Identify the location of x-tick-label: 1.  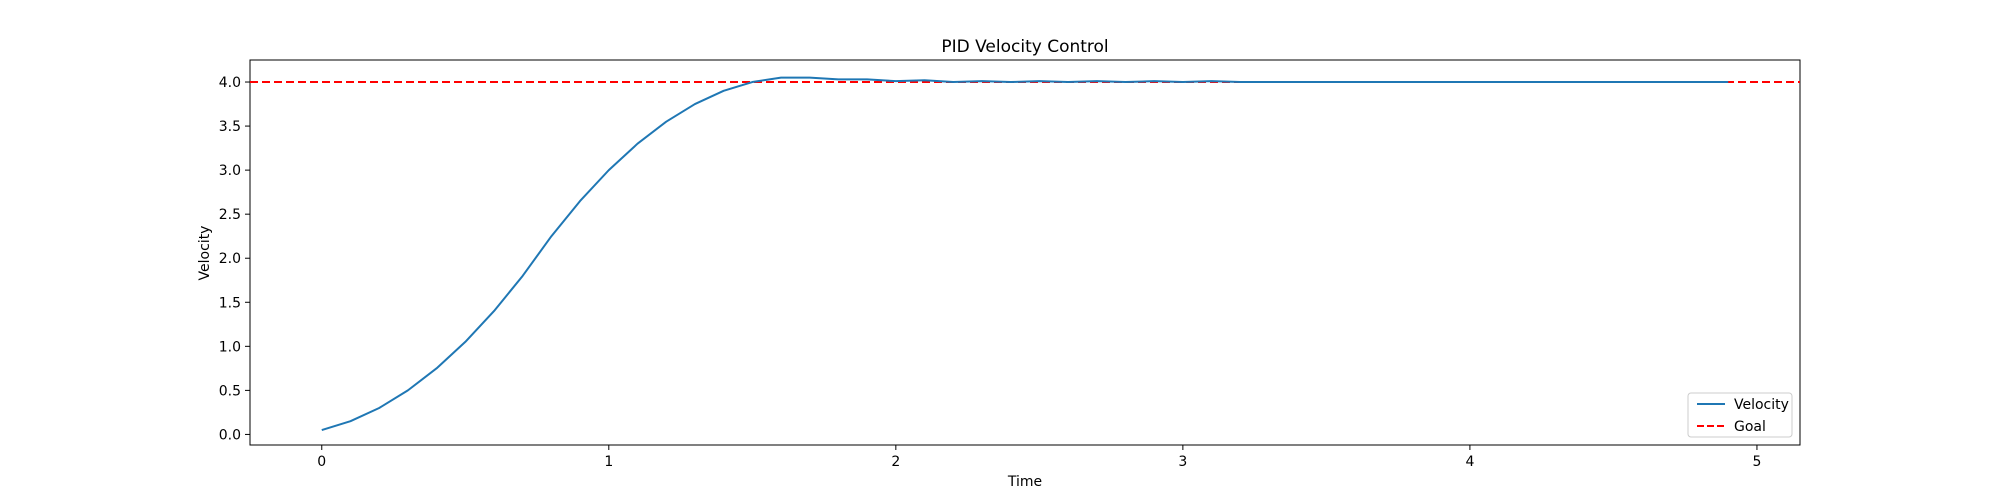
(608, 462).